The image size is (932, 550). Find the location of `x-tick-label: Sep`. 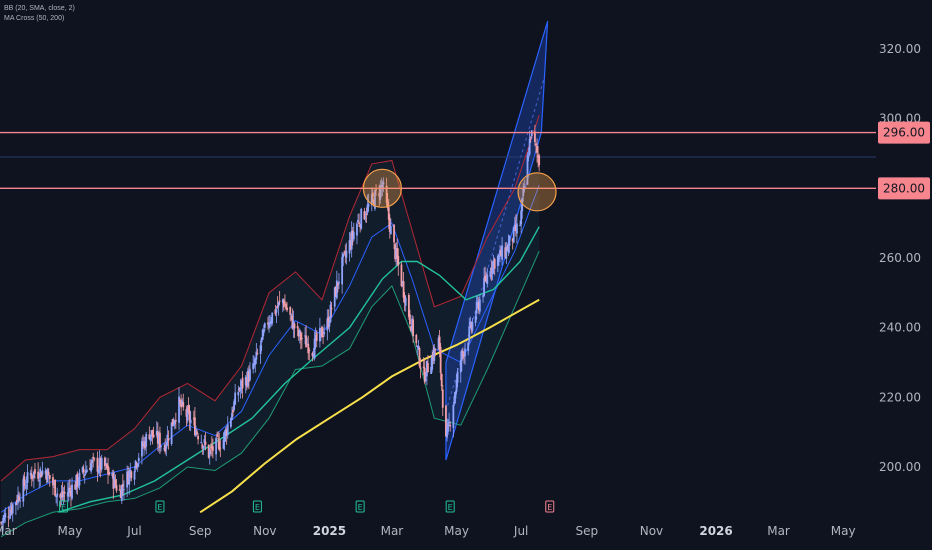

x-tick-label: Sep is located at coordinates (587, 531).